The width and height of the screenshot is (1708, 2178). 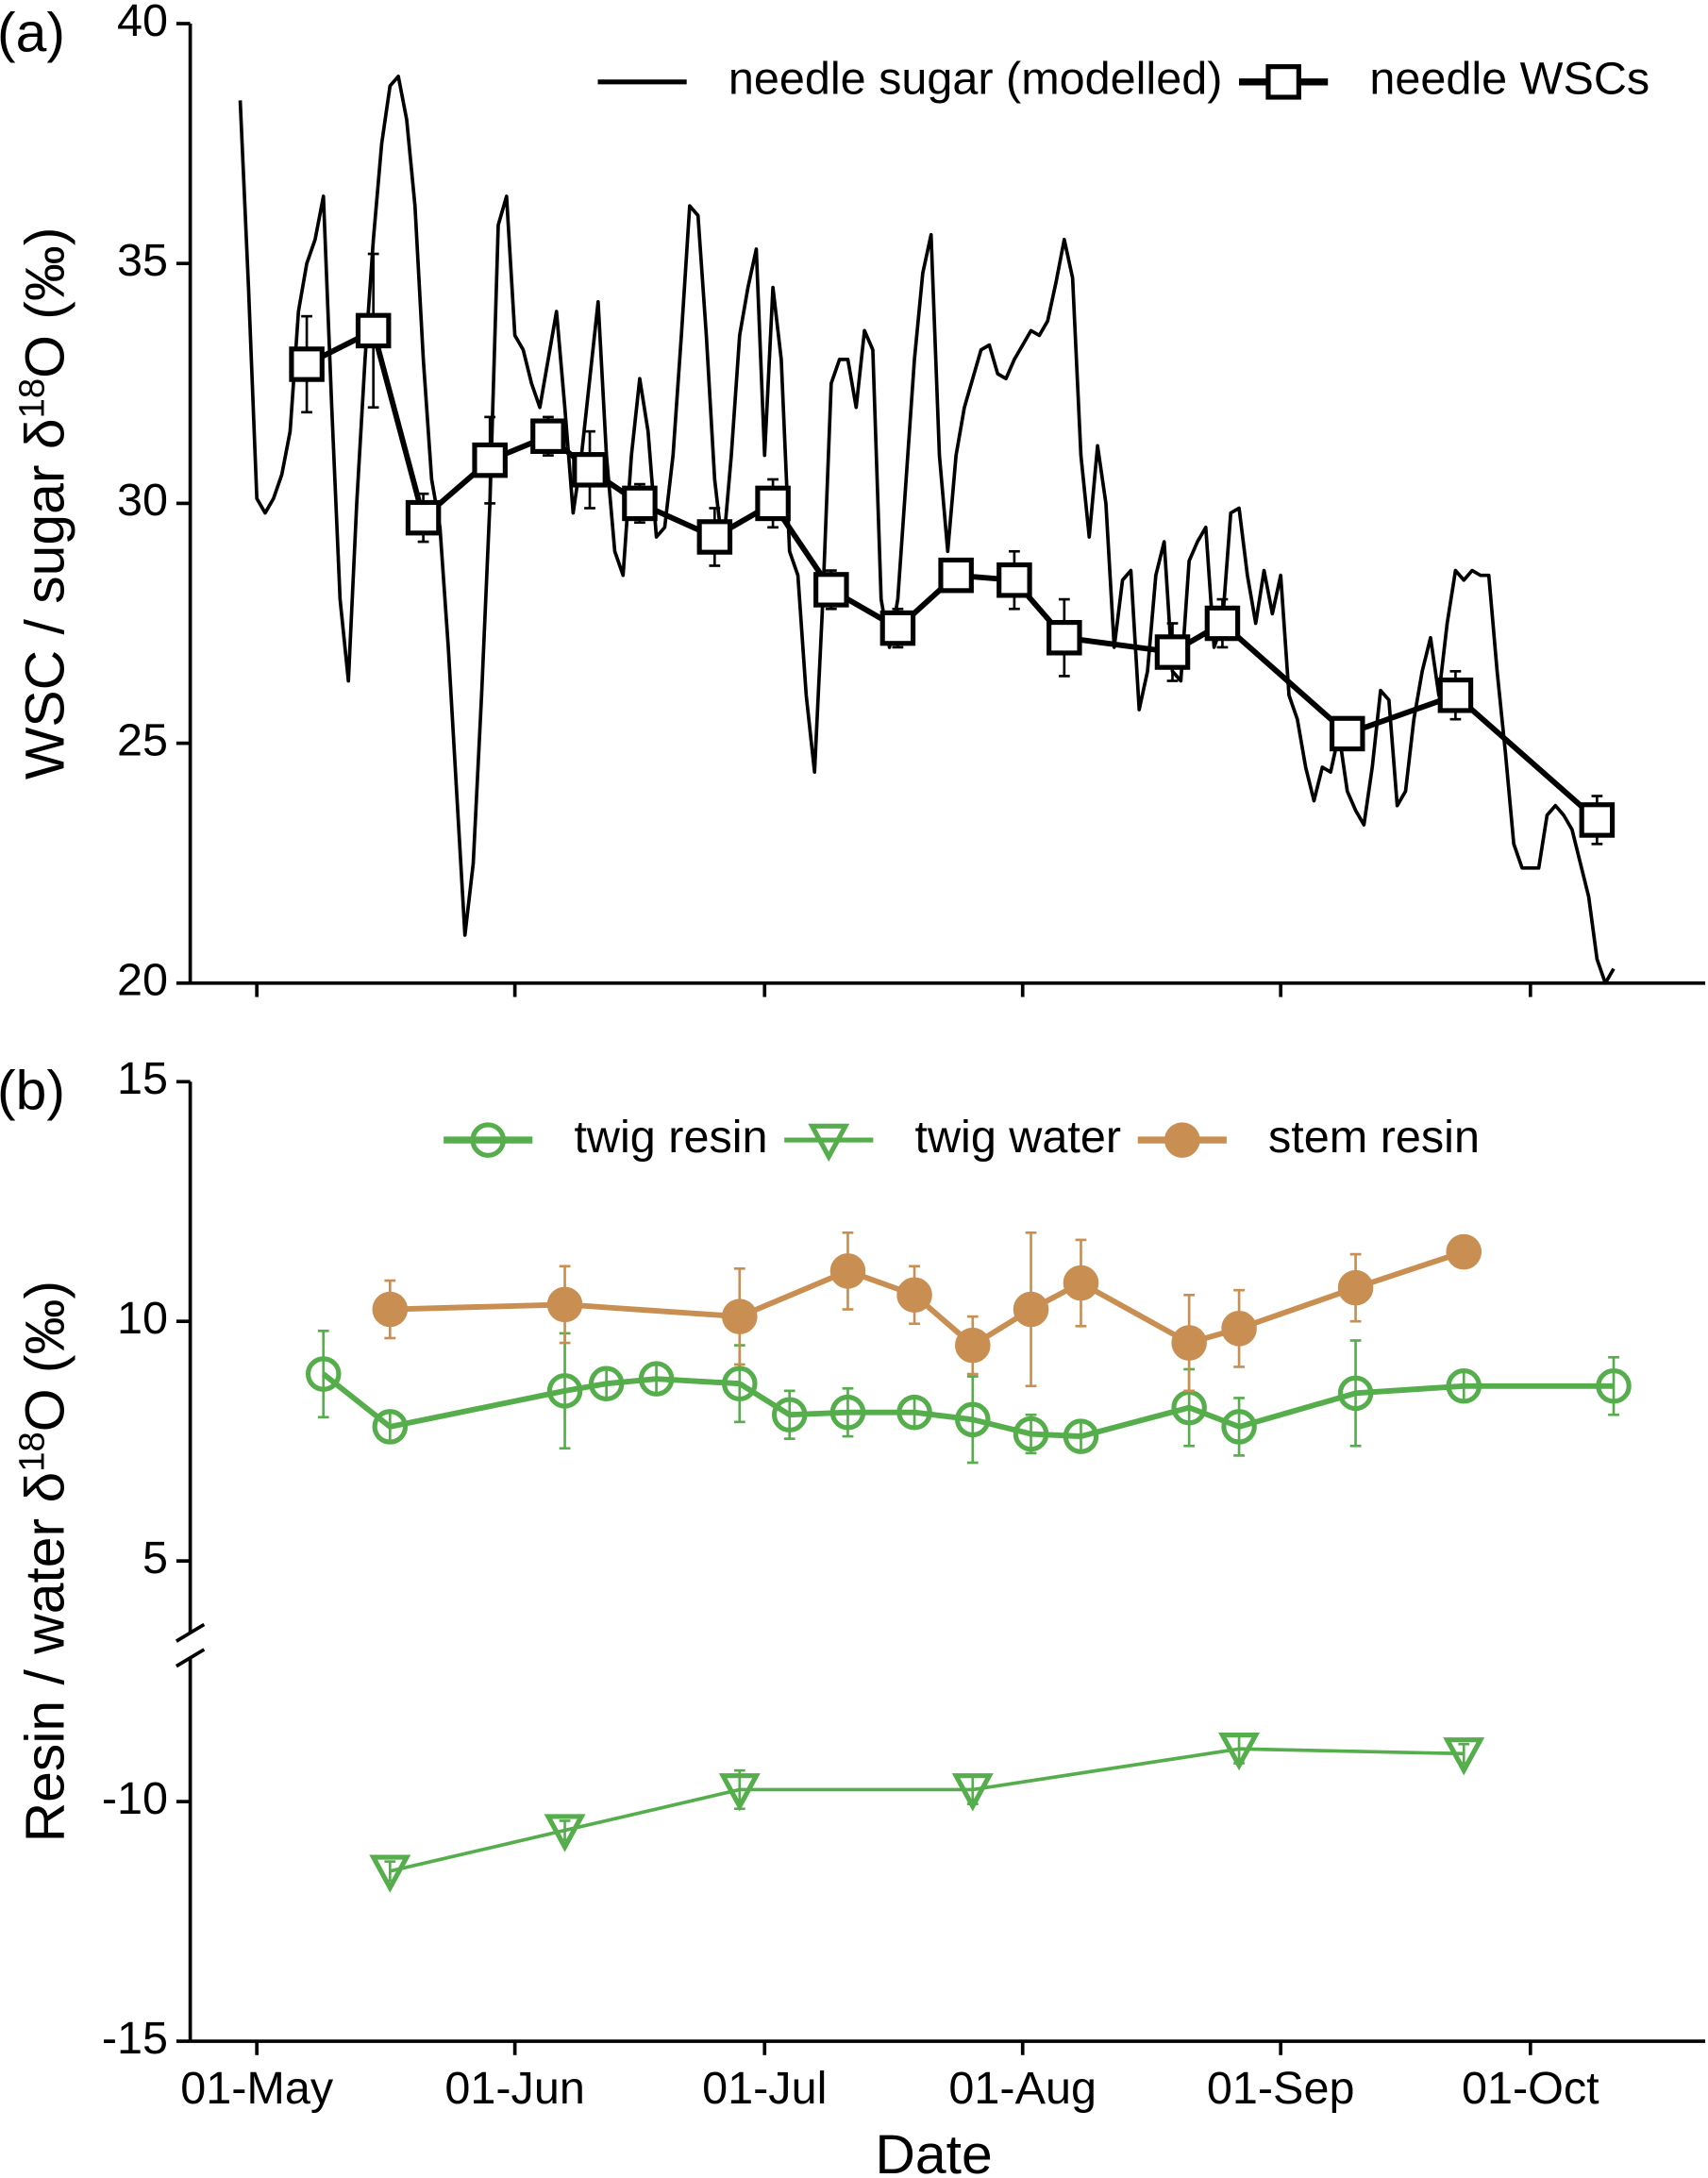 I want to click on x-tick-label: 01-Jun, so click(x=514, y=2088).